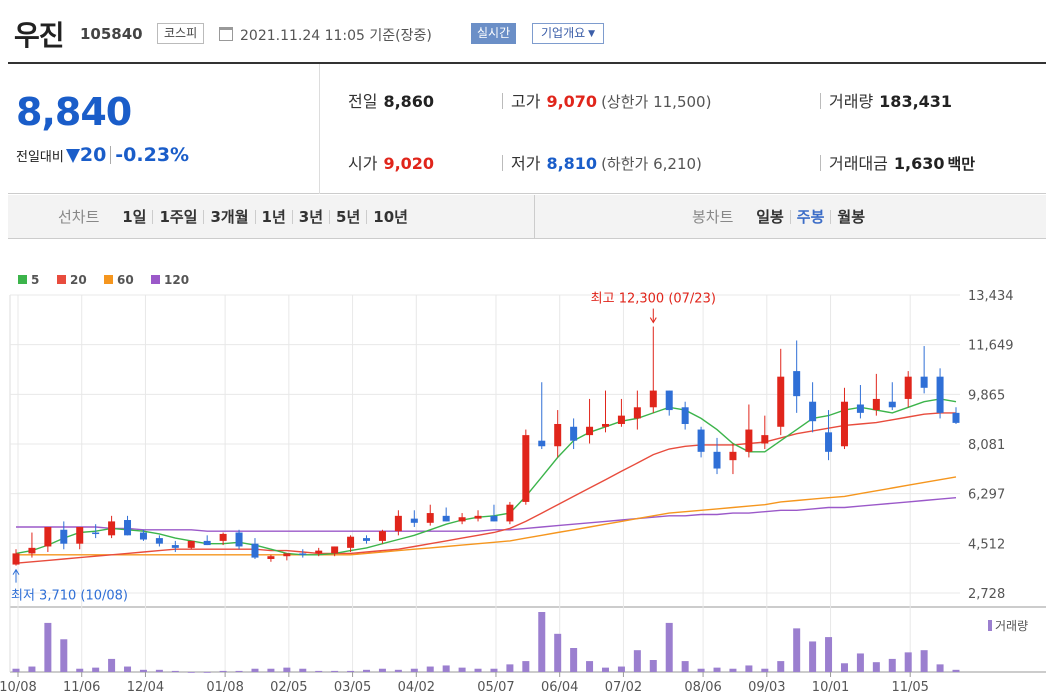 This screenshot has height=697, width=1046. I want to click on prev-label: 전일, so click(363, 101).